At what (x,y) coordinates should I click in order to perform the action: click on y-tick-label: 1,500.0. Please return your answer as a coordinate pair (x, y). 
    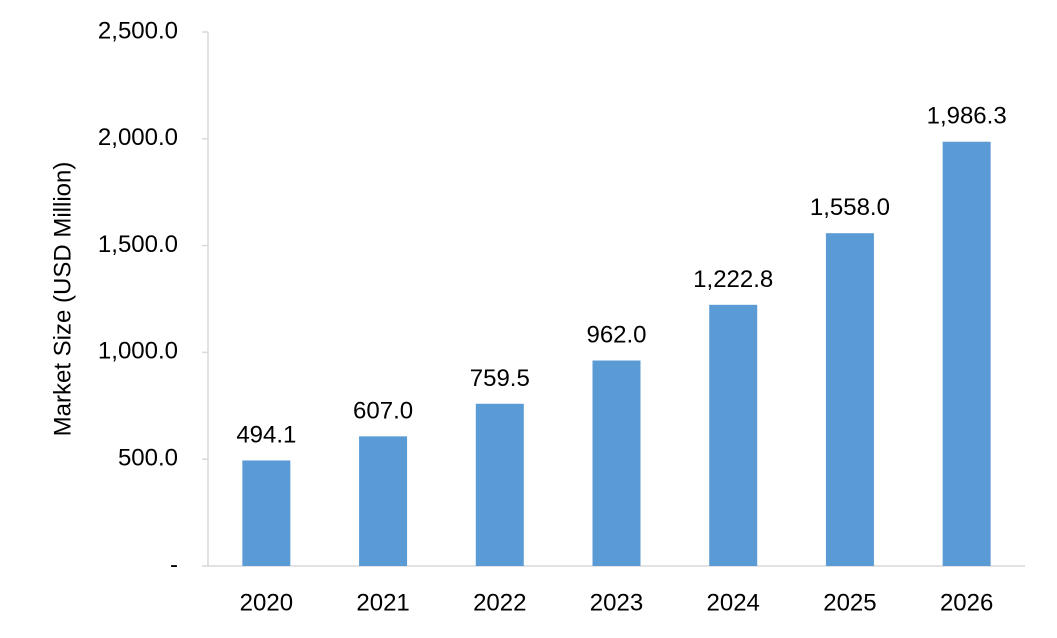
    Looking at the image, I should click on (138, 244).